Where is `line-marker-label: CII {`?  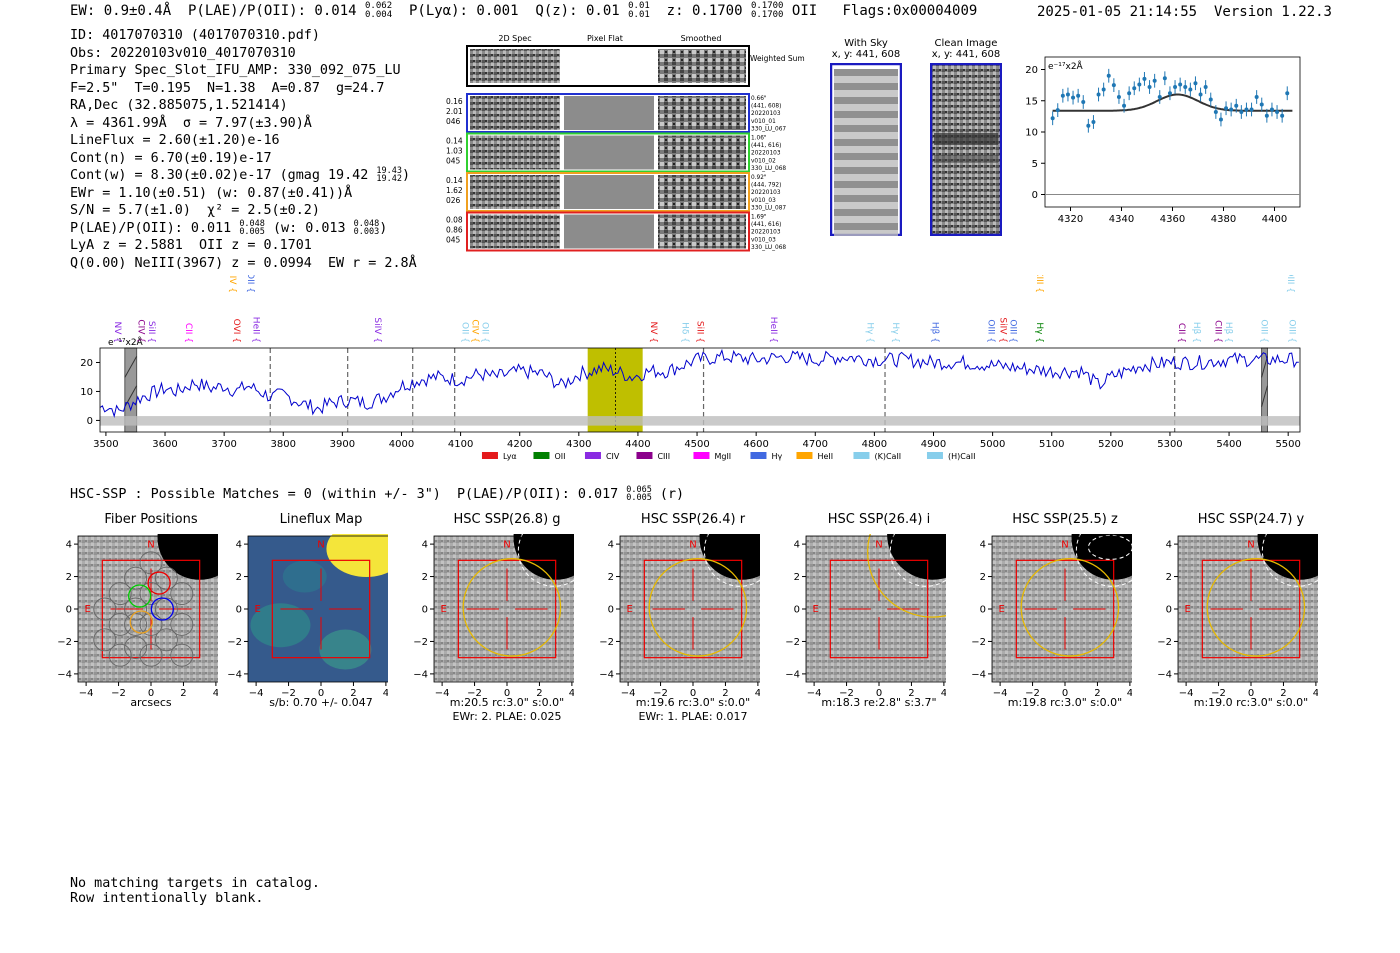
line-marker-label: CII { is located at coordinates (188, 333).